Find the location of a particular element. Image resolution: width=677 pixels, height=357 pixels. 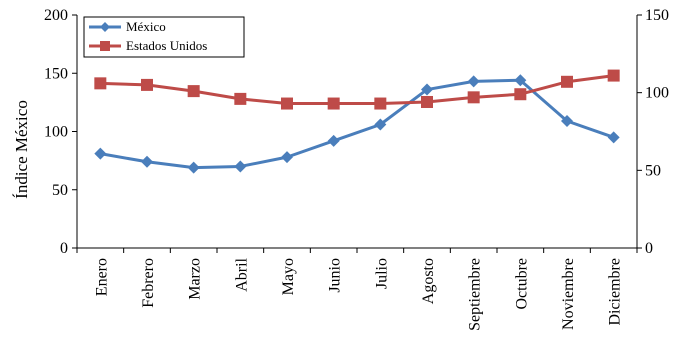

legend: México Estados Unidos is located at coordinates (164, 37).